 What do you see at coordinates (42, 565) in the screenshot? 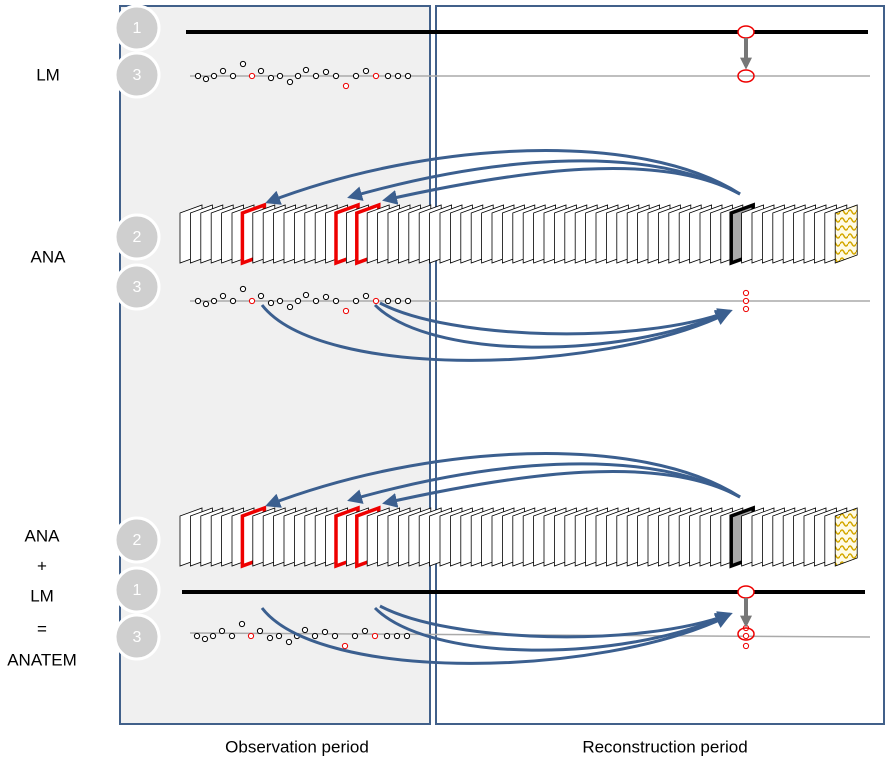
I see `label: +` at bounding box center [42, 565].